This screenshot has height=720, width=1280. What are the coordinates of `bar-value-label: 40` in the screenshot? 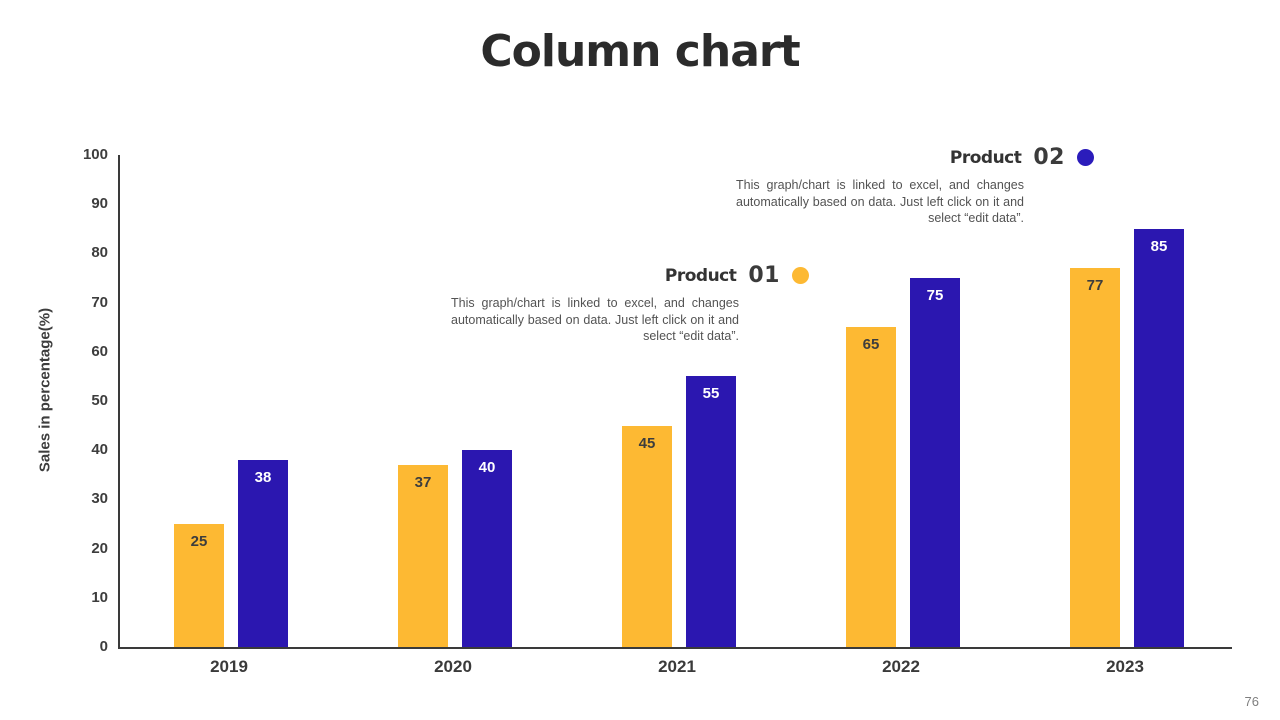 It's located at (487, 467).